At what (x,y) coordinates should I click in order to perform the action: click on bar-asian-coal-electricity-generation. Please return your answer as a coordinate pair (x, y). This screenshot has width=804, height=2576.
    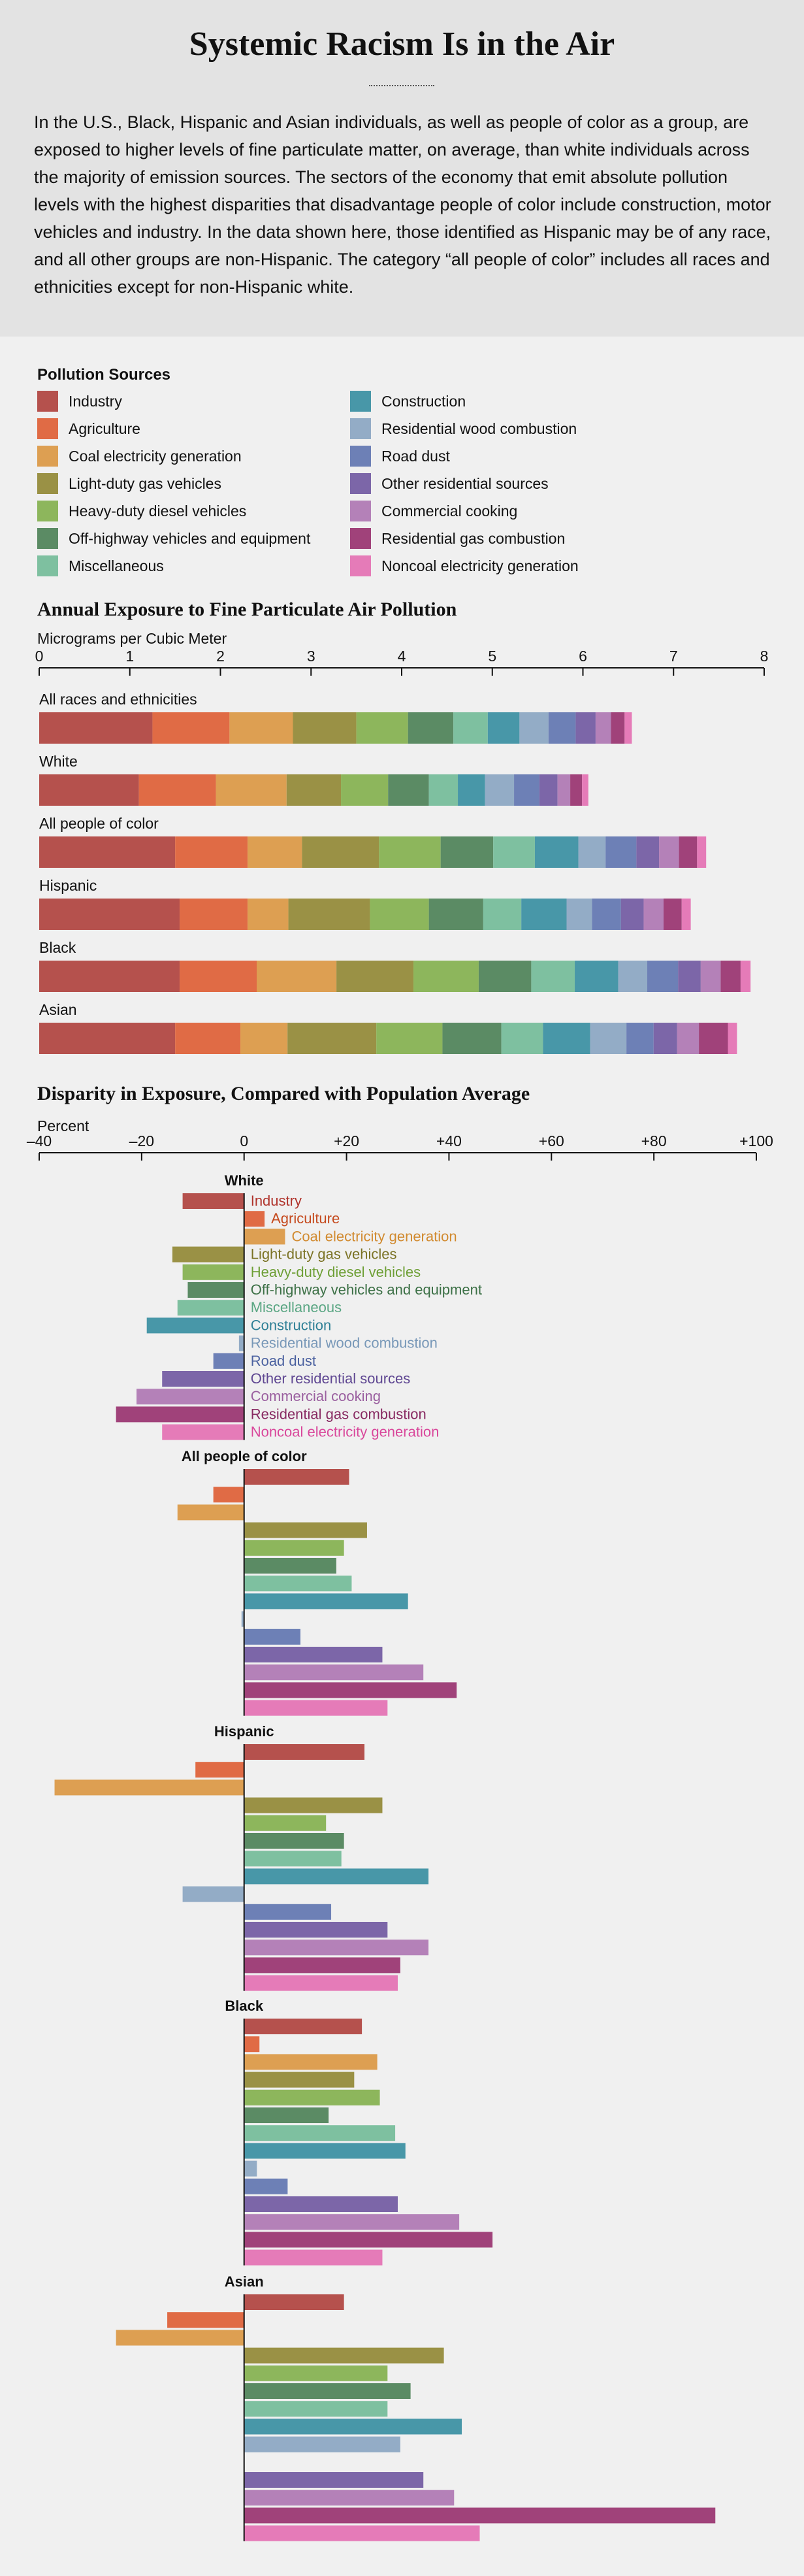
    Looking at the image, I should click on (264, 1038).